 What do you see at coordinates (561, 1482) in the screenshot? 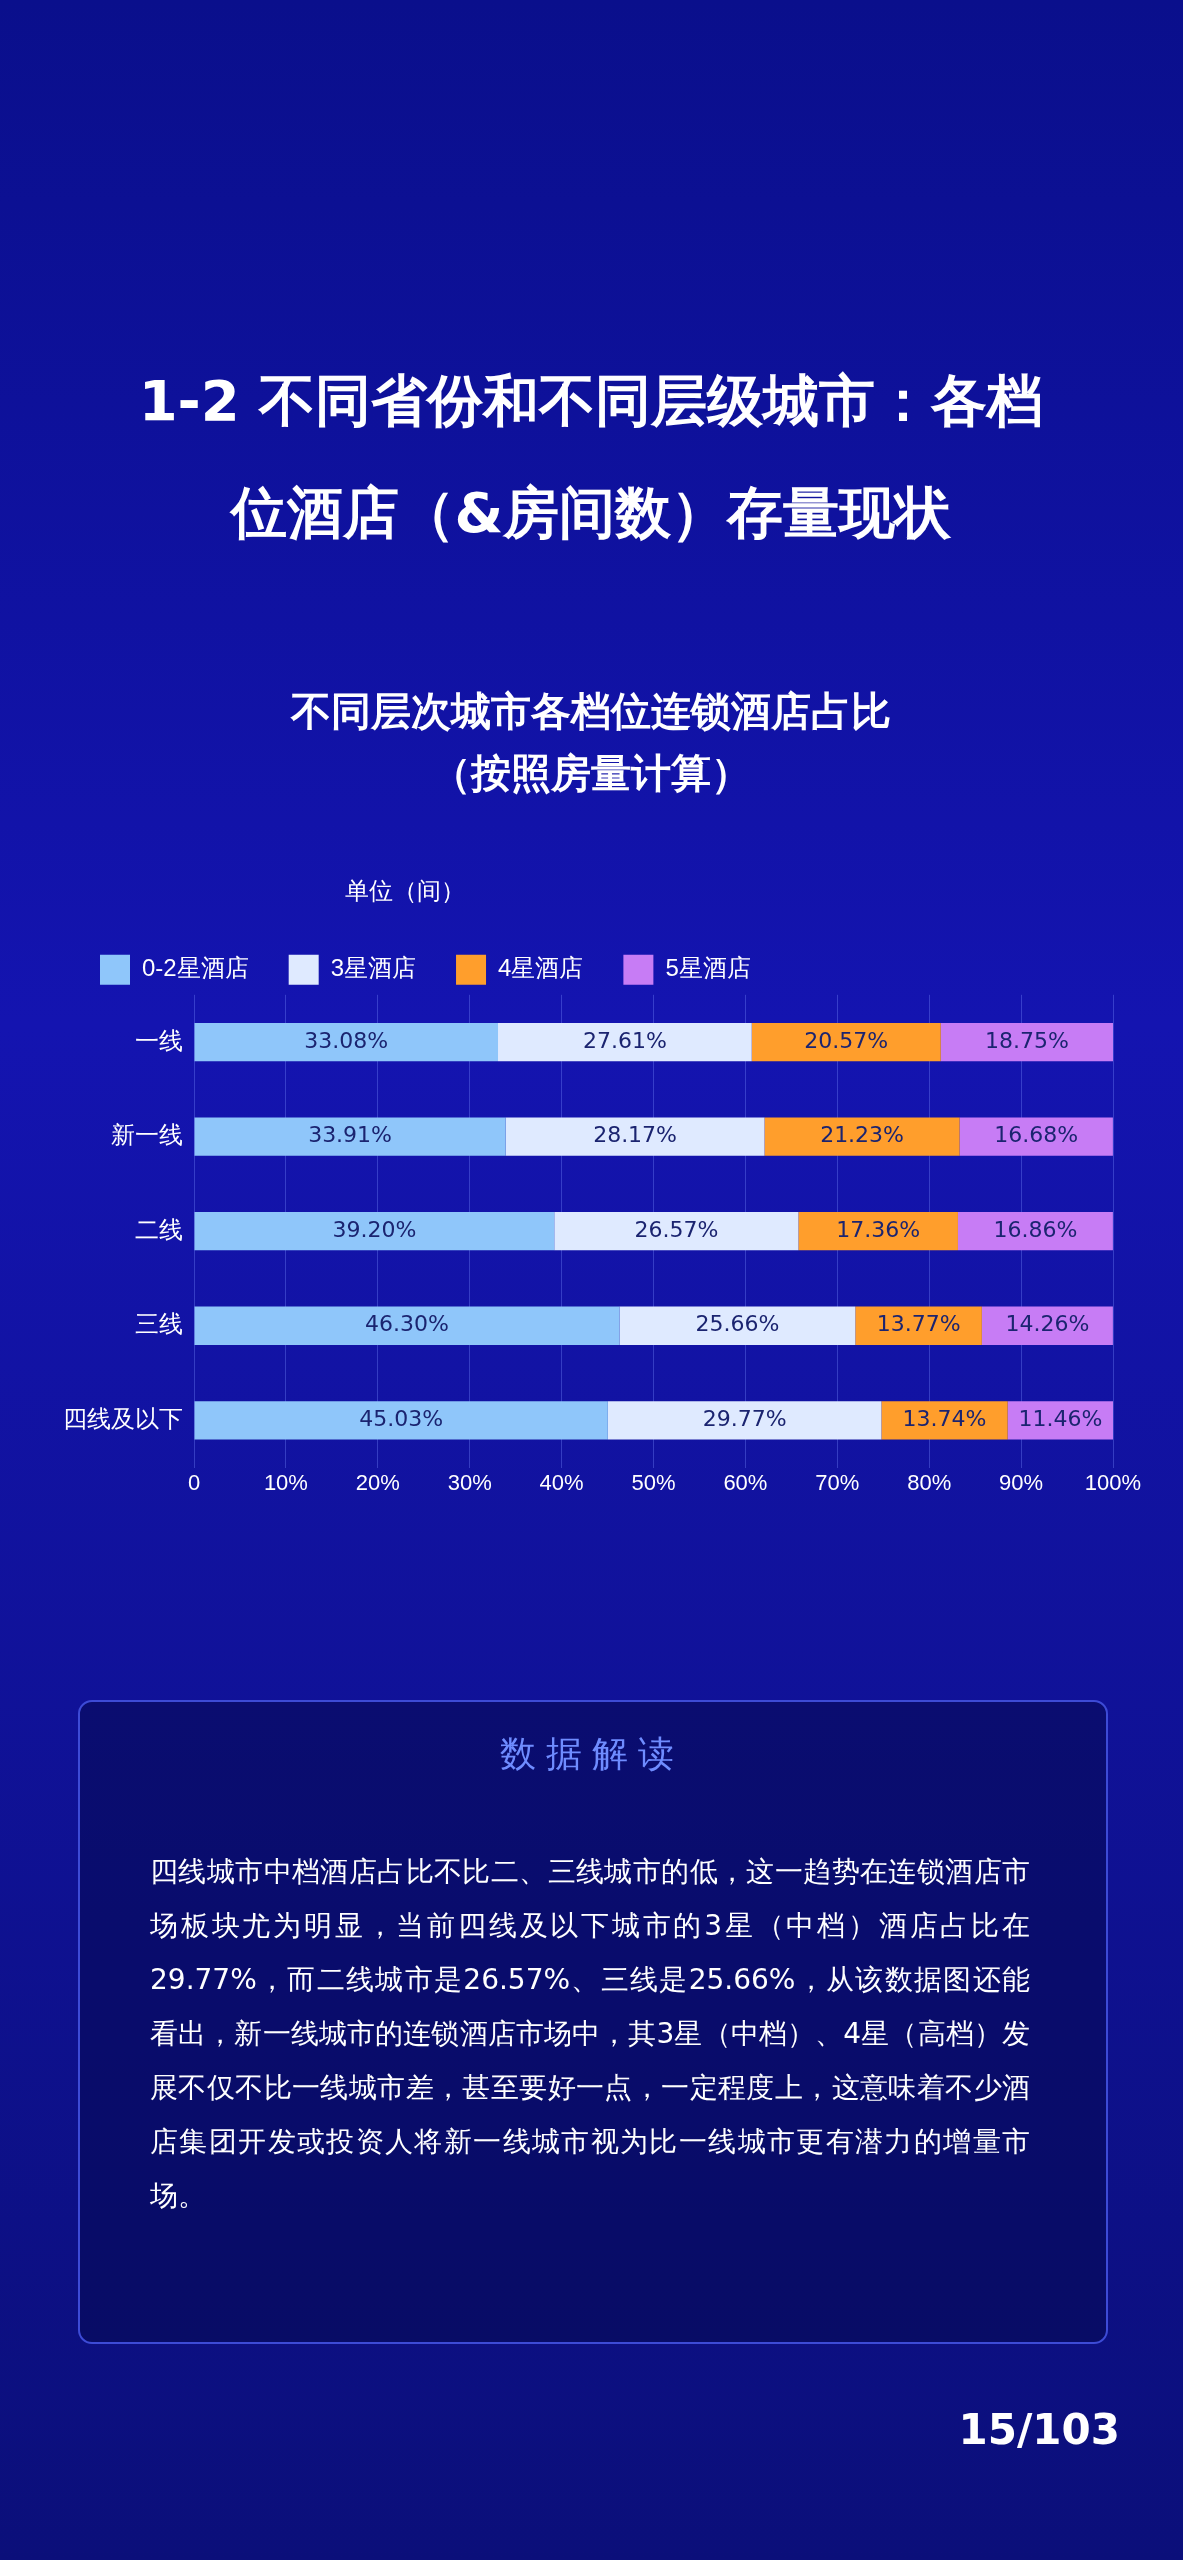
I see `x-tick-label: 40%` at bounding box center [561, 1482].